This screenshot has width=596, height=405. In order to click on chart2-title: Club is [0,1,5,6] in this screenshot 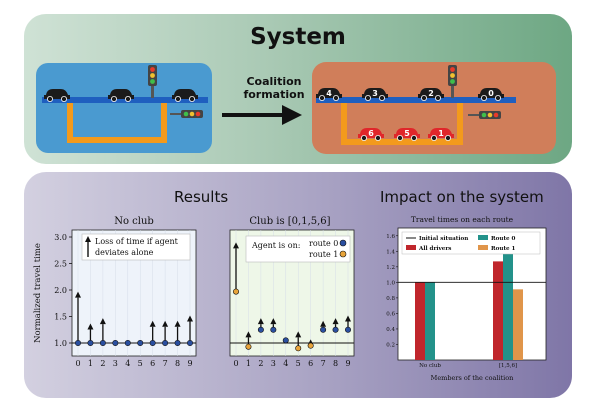, I will do `click(289, 221)`.